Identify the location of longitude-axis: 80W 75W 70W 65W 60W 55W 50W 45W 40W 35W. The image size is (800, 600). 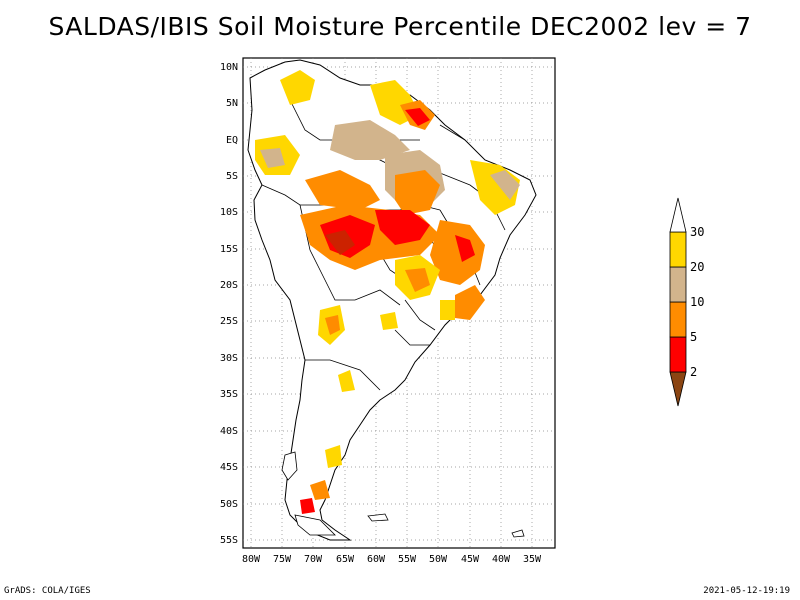
(392, 559).